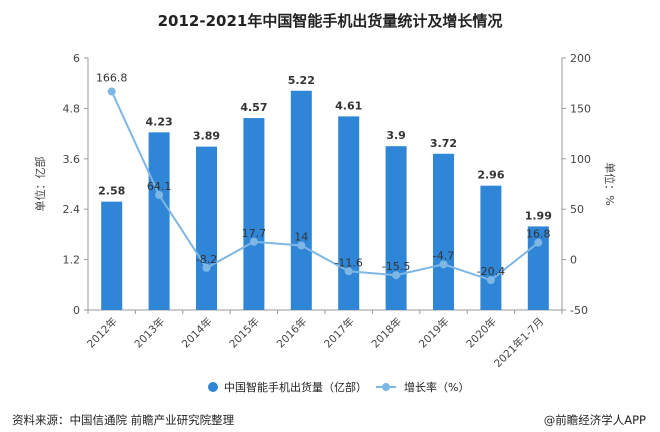  I want to click on growth-rate-label: 166.8, so click(112, 77).